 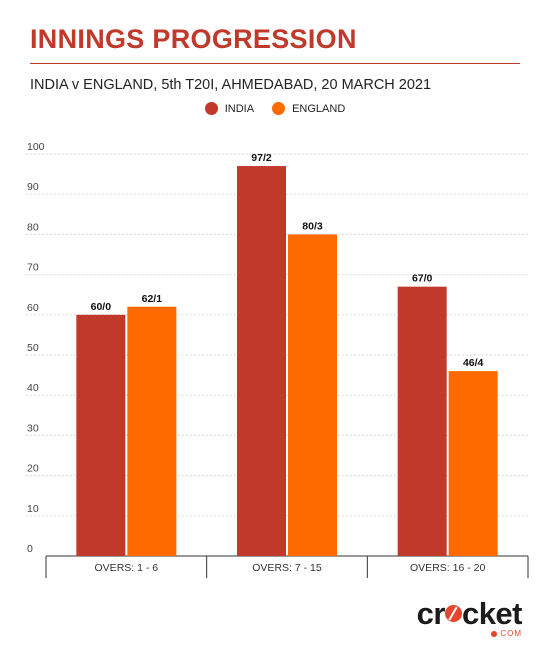 I want to click on title-divider, so click(x=275, y=63).